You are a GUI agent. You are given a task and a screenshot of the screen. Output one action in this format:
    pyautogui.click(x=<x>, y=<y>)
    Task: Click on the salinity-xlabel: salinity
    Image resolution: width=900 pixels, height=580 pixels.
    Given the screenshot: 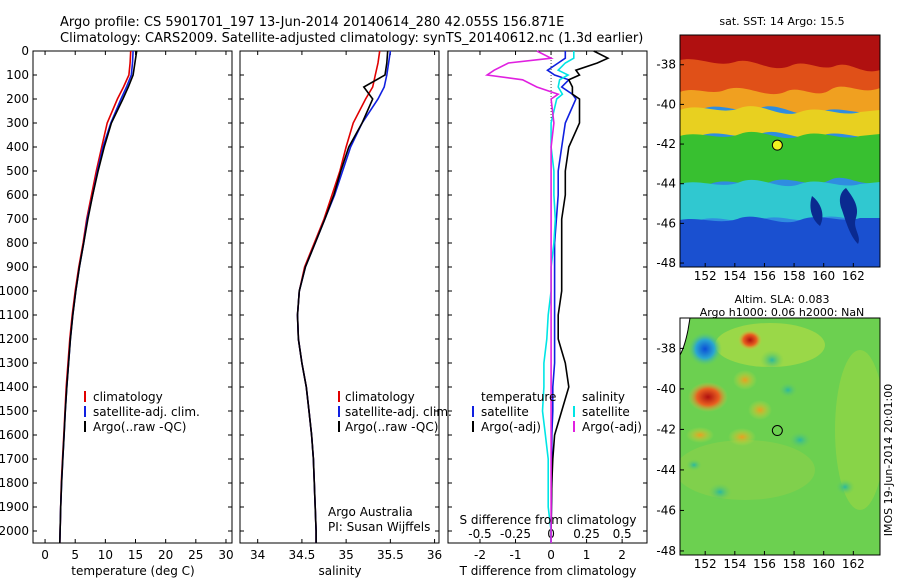 What is the action you would take?
    pyautogui.click(x=339, y=571)
    